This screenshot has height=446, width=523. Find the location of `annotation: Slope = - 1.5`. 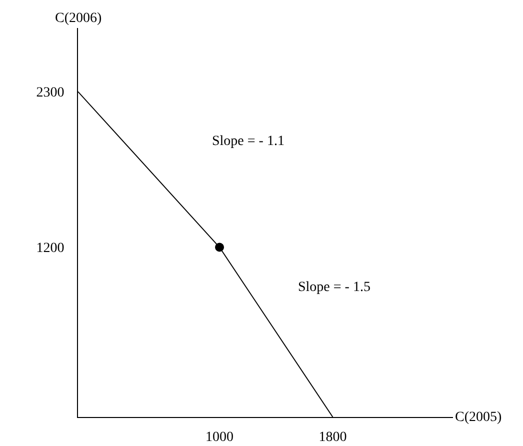

annotation: Slope = - 1.5 is located at coordinates (334, 287).